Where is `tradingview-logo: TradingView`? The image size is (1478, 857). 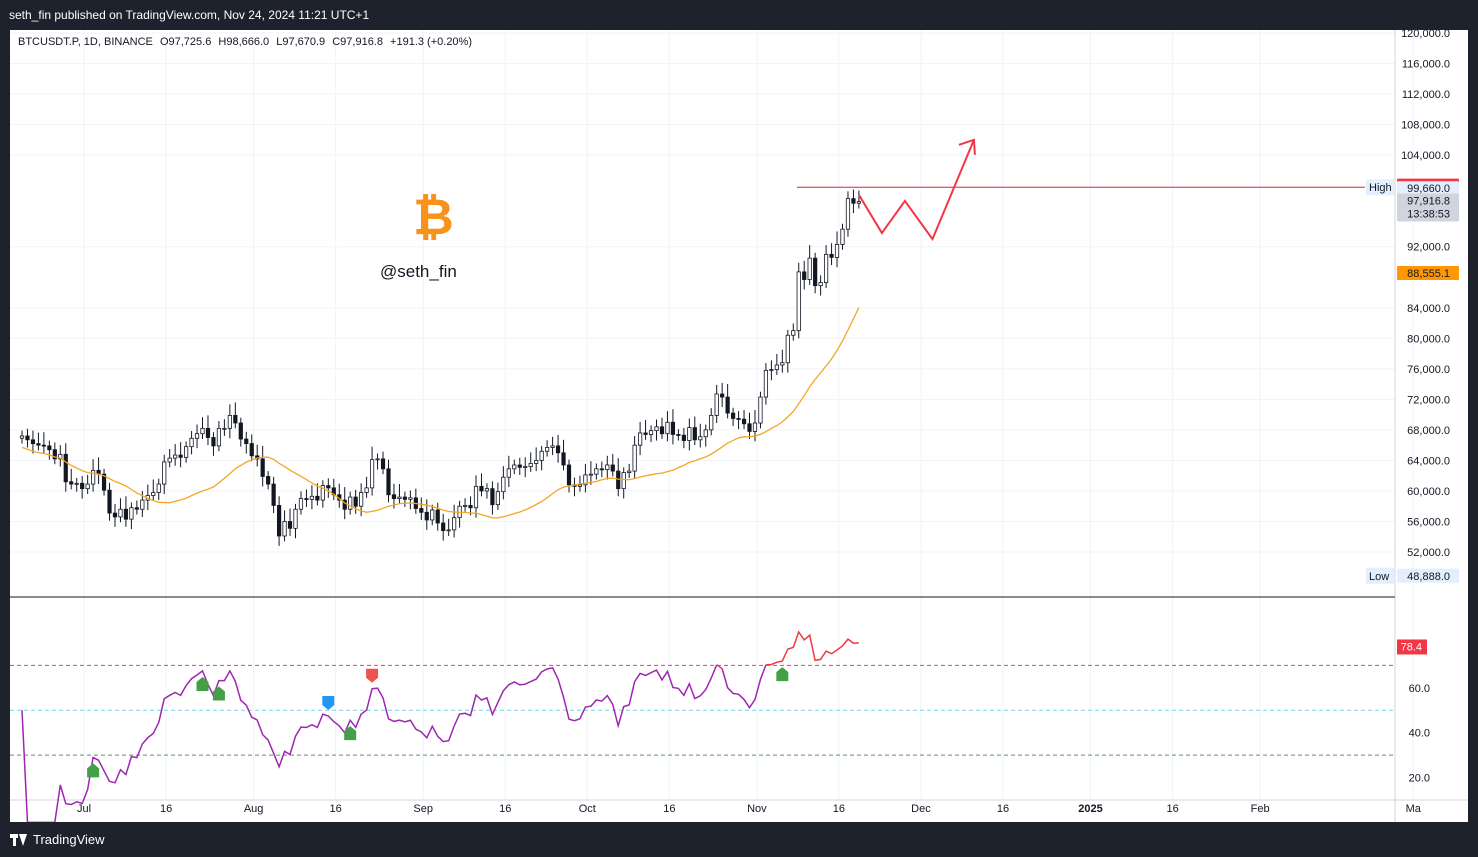 tradingview-logo: TradingView is located at coordinates (57, 839).